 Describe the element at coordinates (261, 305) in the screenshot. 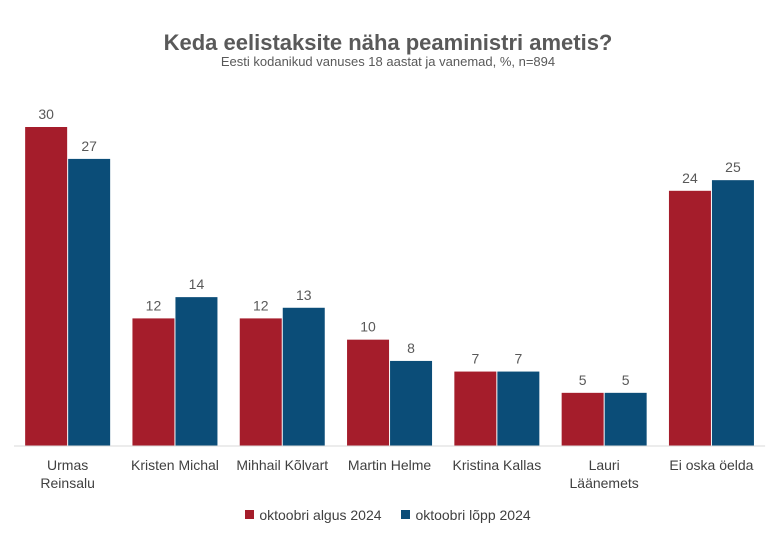

I see `data-label-1-3: 12` at that location.